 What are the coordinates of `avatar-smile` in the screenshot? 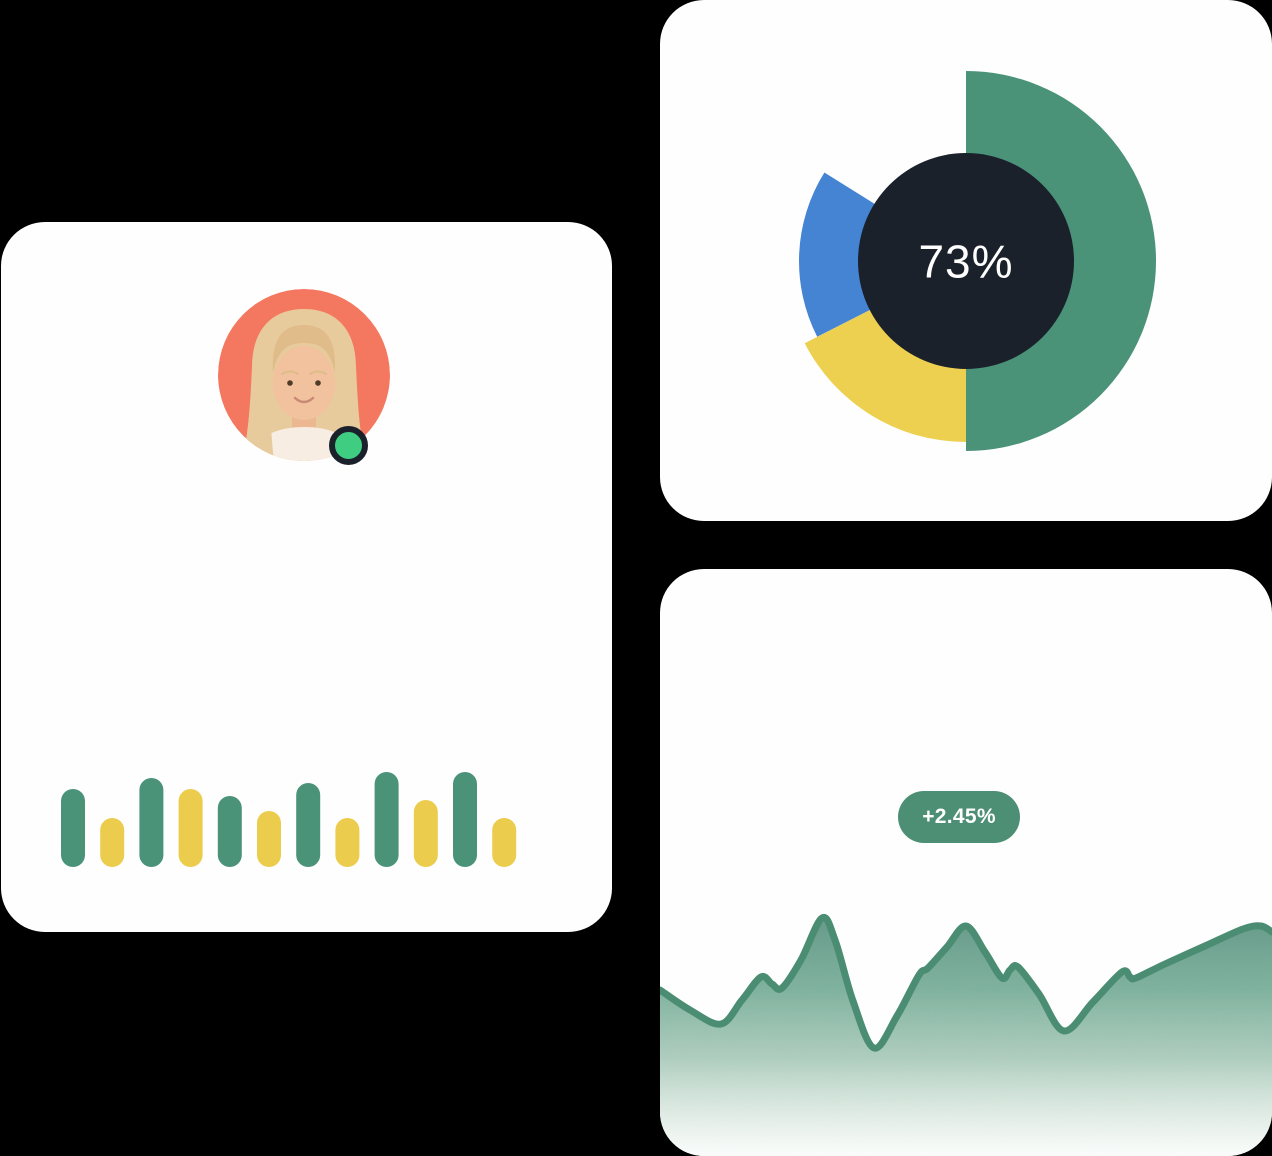 It's located at (304, 400).